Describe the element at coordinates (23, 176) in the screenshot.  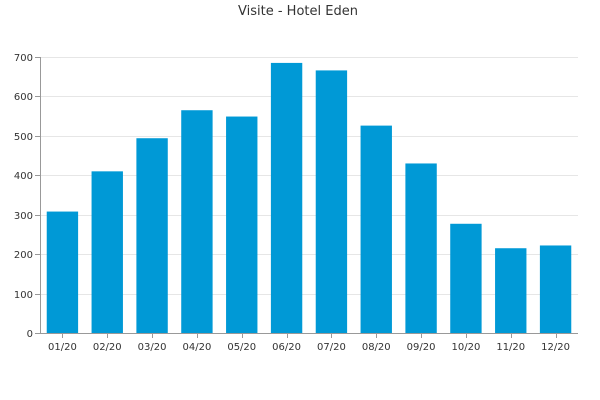
I see `y-tick-label: 400` at that location.